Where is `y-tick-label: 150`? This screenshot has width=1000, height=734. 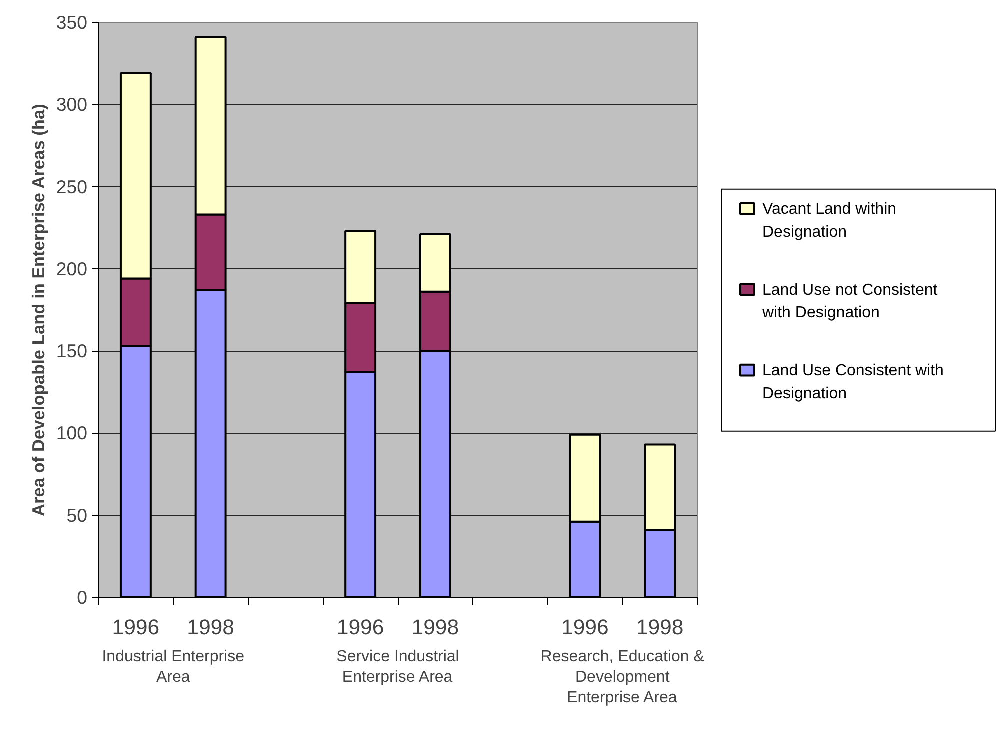 y-tick-label: 150 is located at coordinates (72, 351).